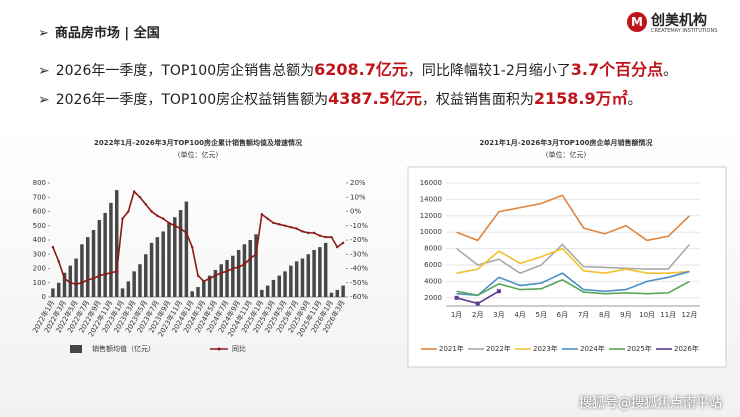 Image resolution: width=740 pixels, height=417 pixels. Describe the element at coordinates (185, 71) in the screenshot. I see `bullet-text: 2026年一季度，TOP100房企销售总额为` at that location.